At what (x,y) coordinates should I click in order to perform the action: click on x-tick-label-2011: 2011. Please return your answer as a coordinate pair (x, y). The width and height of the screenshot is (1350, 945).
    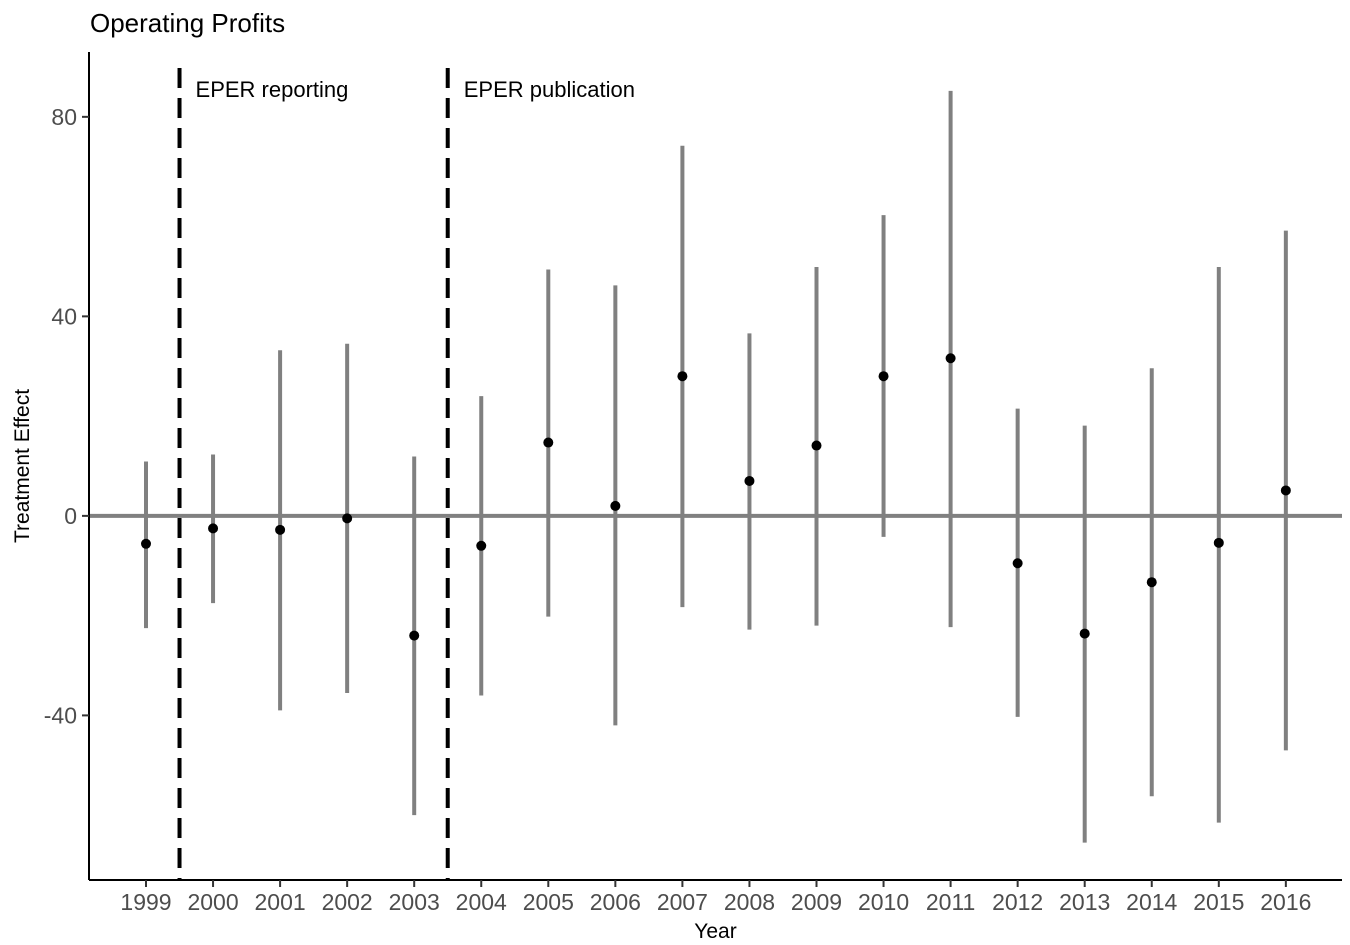
    Looking at the image, I should click on (950, 902).